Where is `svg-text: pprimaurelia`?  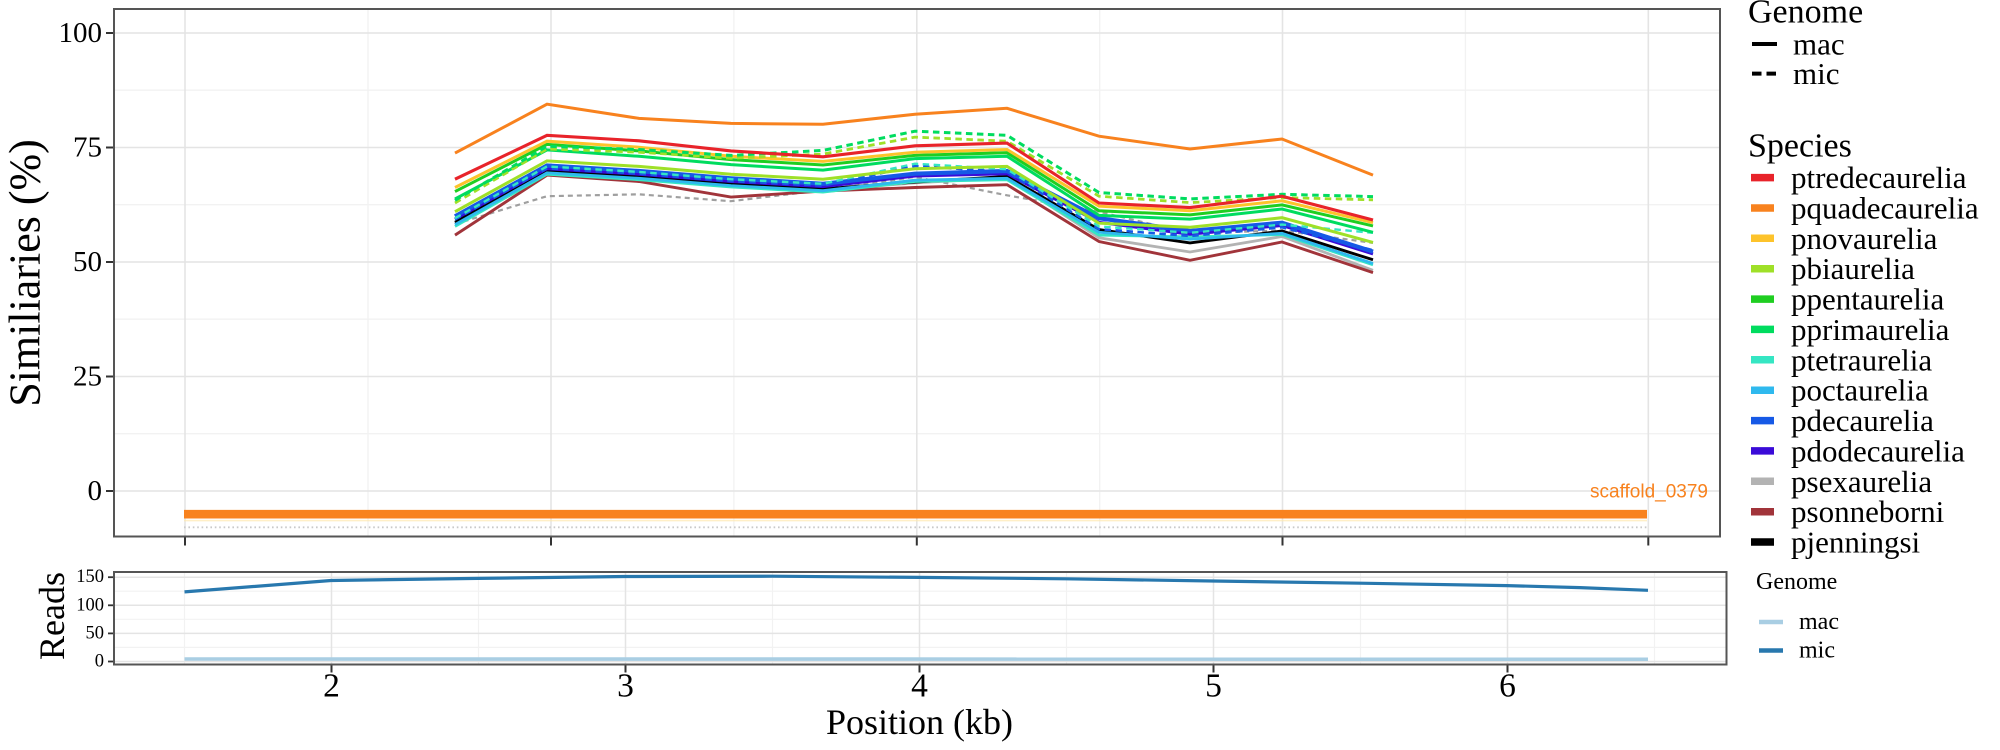
svg-text: pprimaurelia is located at coordinates (1870, 329).